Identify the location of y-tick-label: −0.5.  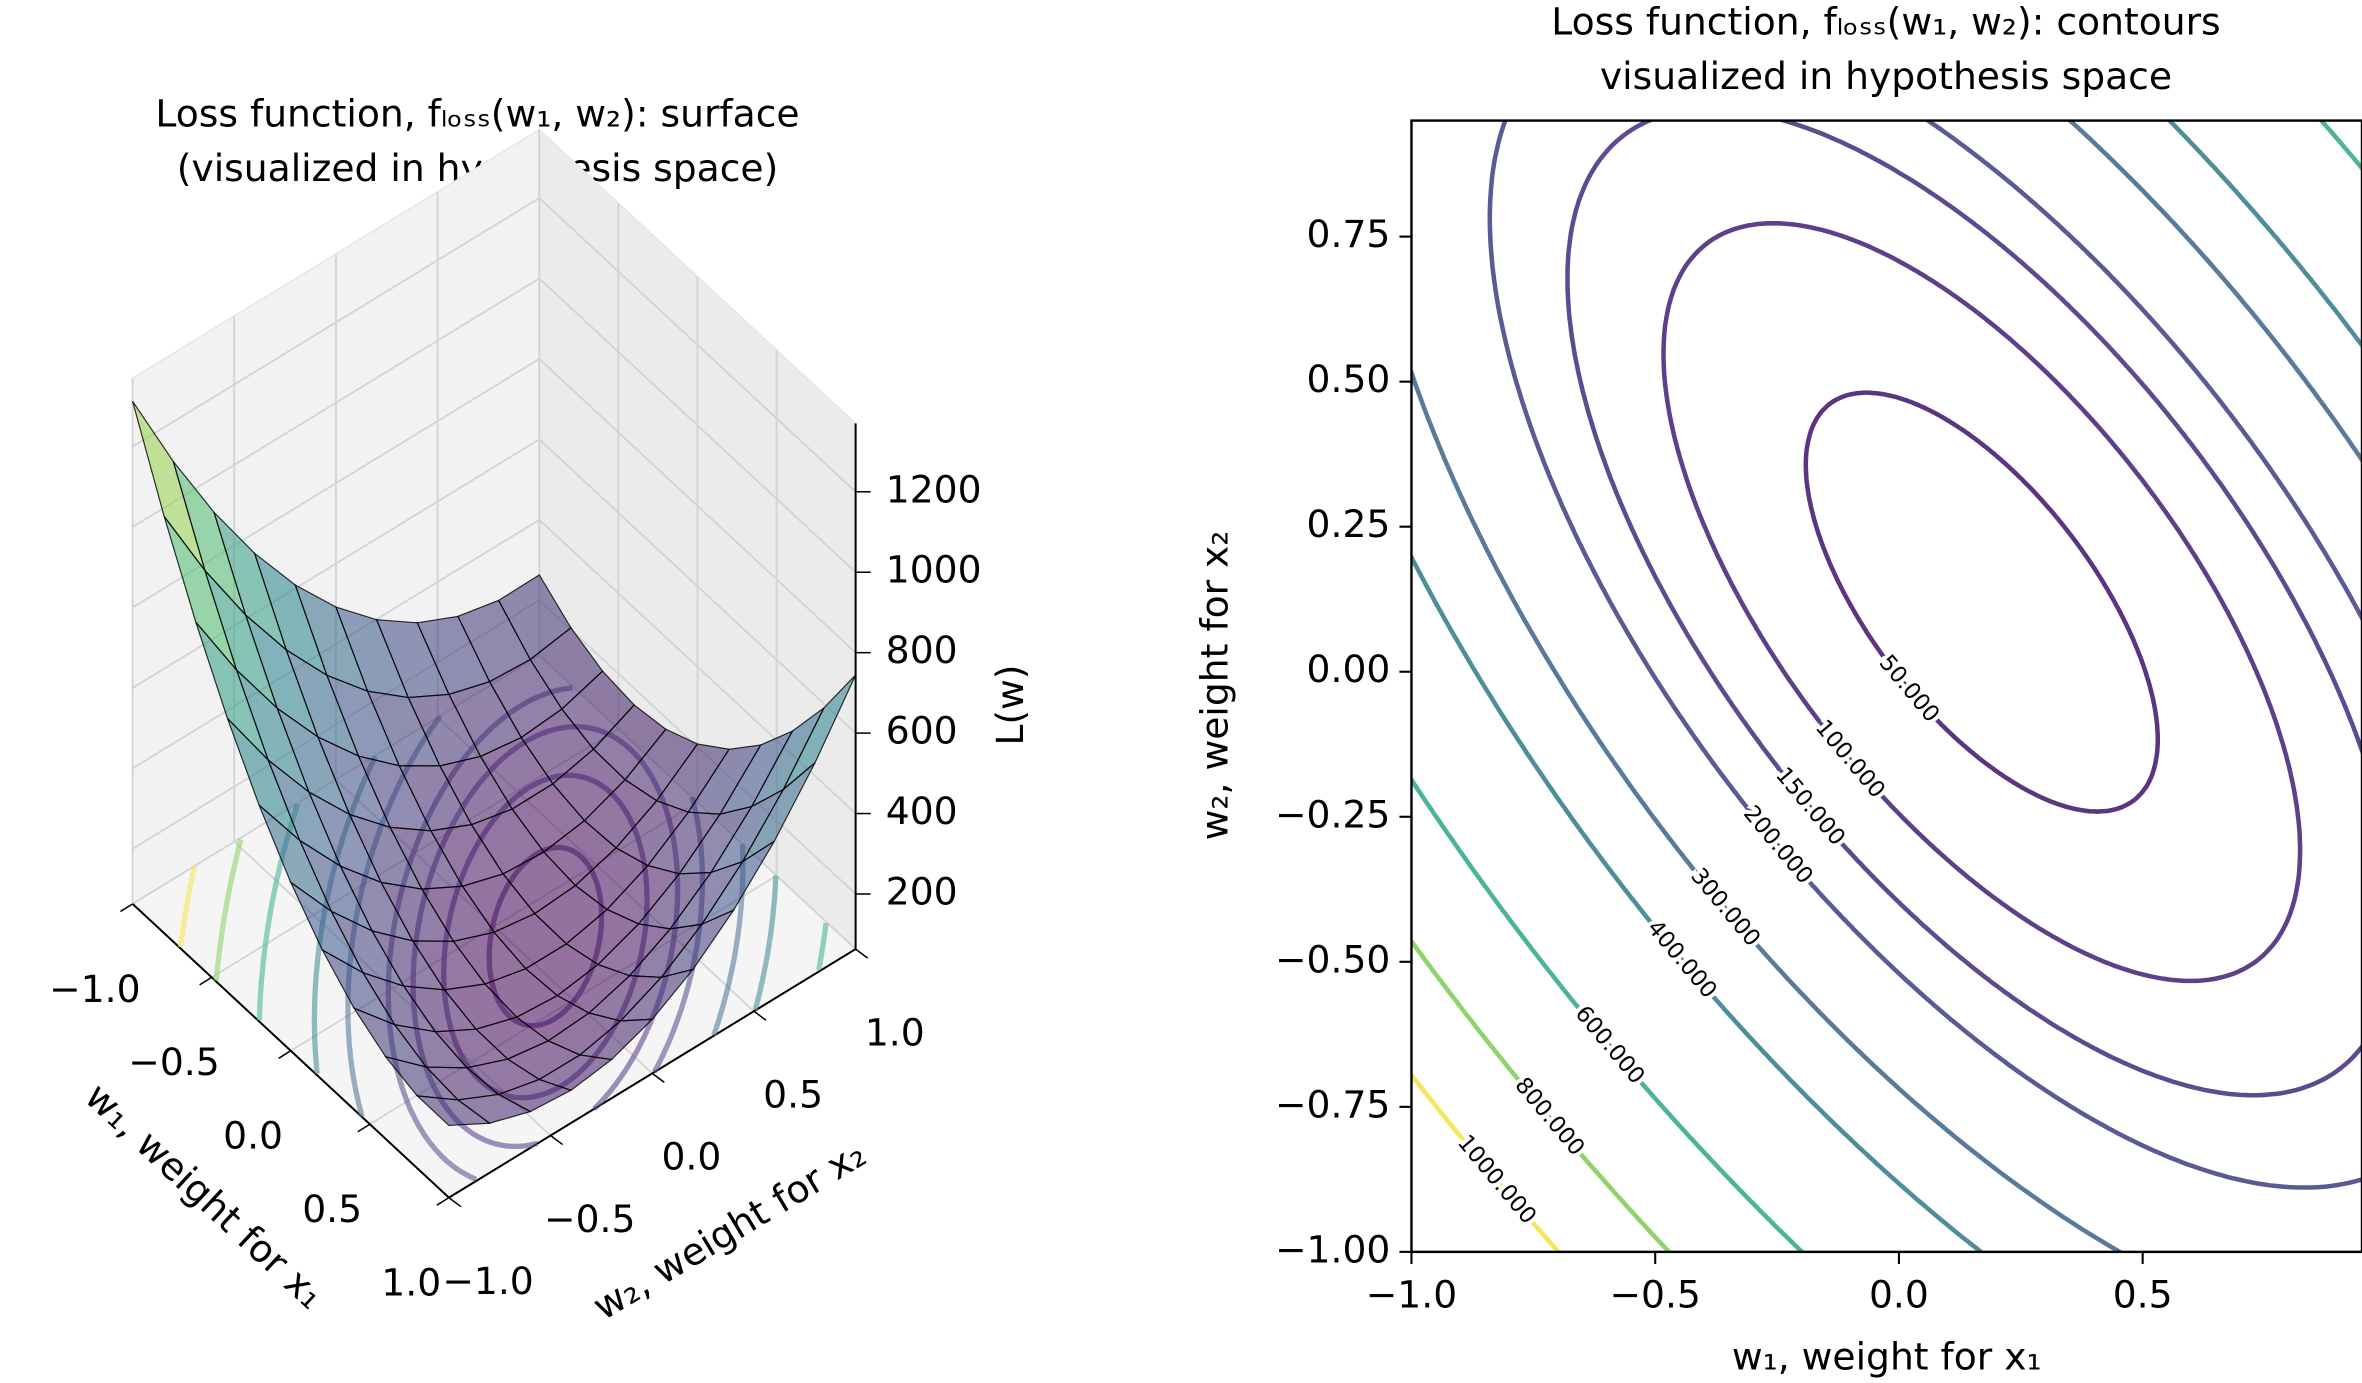
(589, 1219).